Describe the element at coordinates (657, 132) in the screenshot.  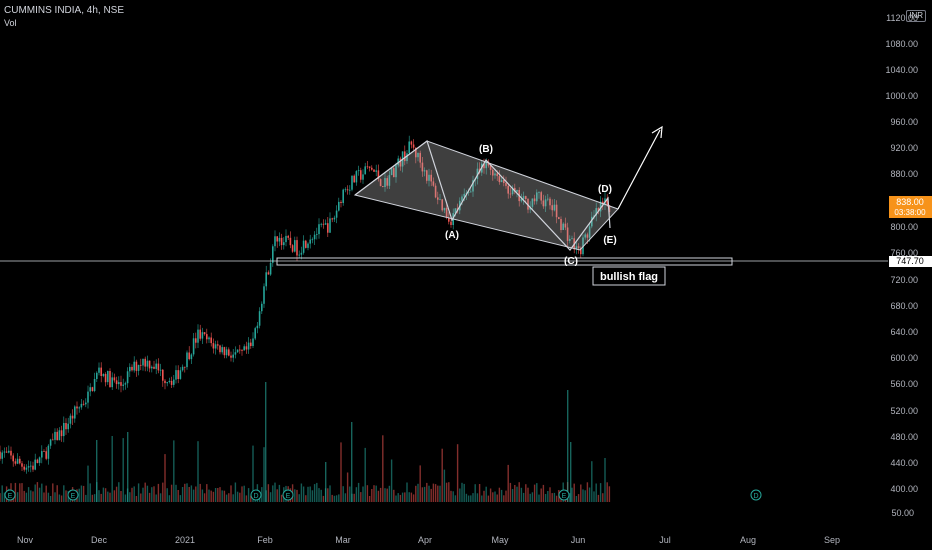
I see `arrow-head-icon` at that location.